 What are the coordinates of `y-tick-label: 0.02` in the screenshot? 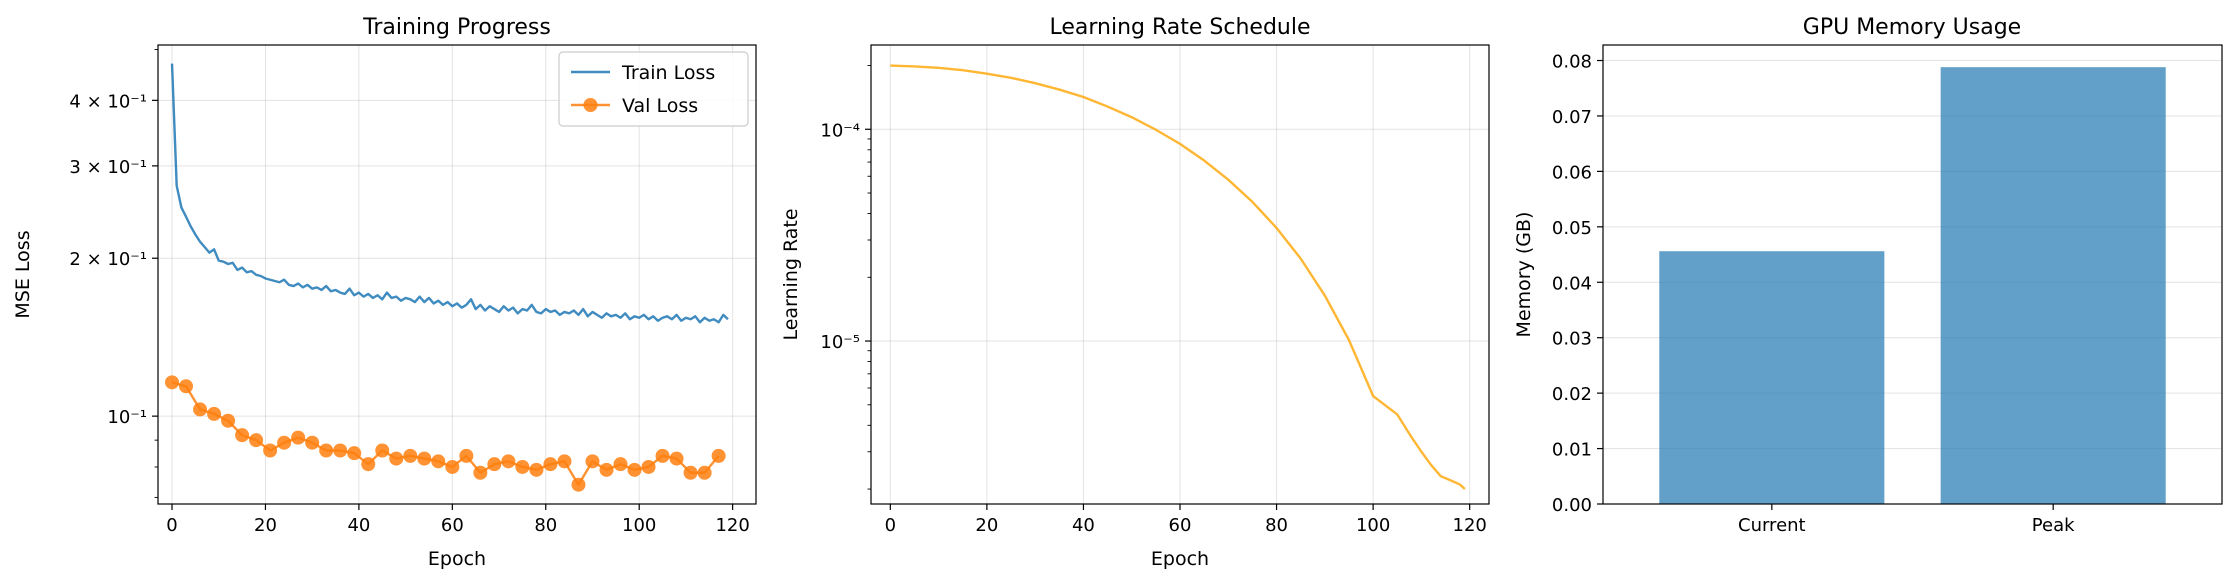 It's located at (1572, 394).